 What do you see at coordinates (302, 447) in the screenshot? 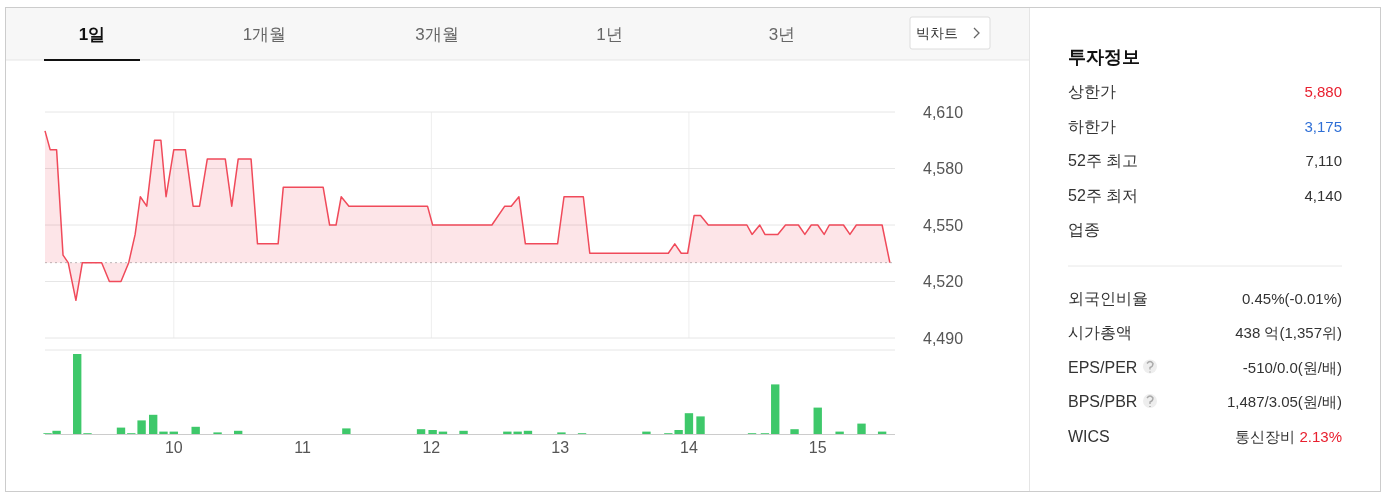
I see `x-tick-label: 11` at bounding box center [302, 447].